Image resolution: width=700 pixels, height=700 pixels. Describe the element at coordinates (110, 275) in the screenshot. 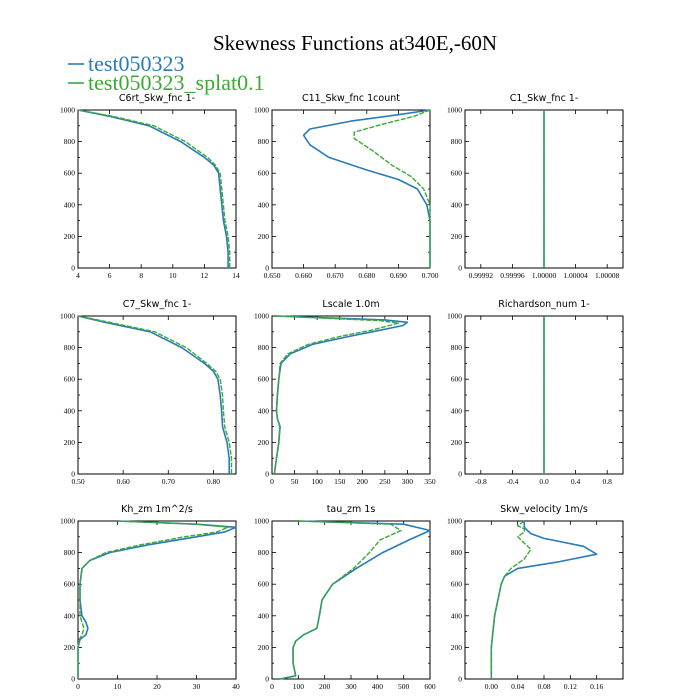

I see `x-tick-label: 6` at that location.